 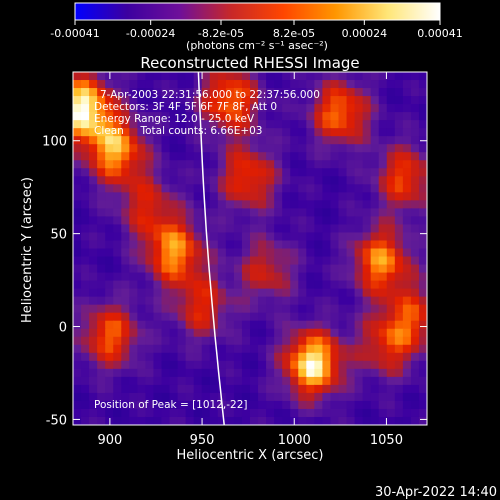 I want to click on solar-limb-line, so click(x=211, y=248).